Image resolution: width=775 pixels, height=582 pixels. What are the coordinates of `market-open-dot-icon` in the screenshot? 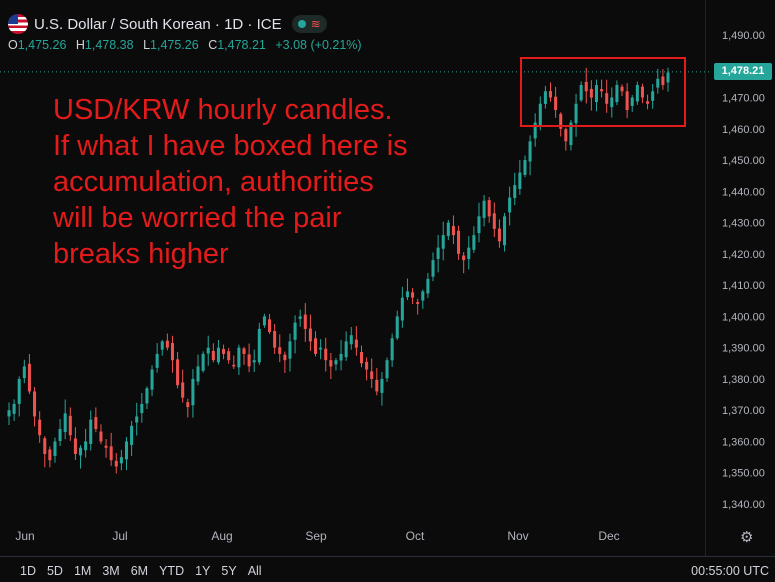 It's located at (301, 24).